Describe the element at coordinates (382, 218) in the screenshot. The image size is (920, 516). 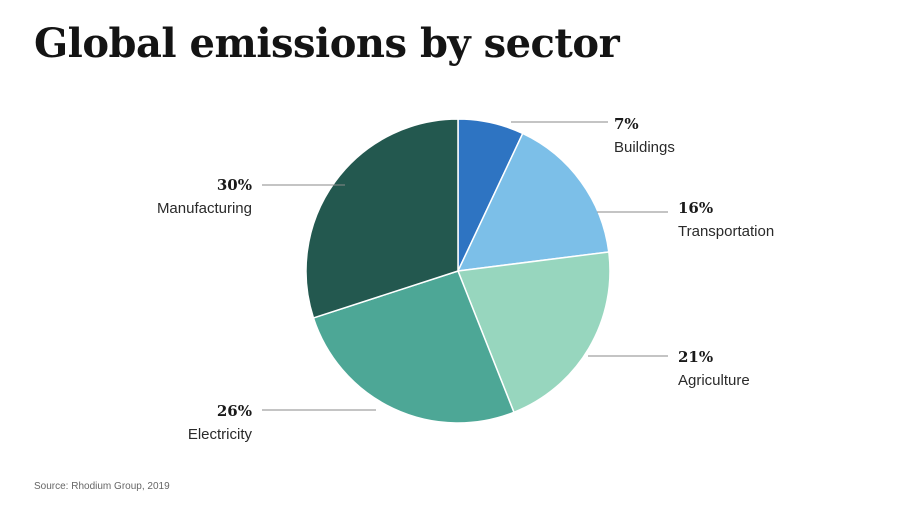
I see `pie-slice-manufacturing` at that location.